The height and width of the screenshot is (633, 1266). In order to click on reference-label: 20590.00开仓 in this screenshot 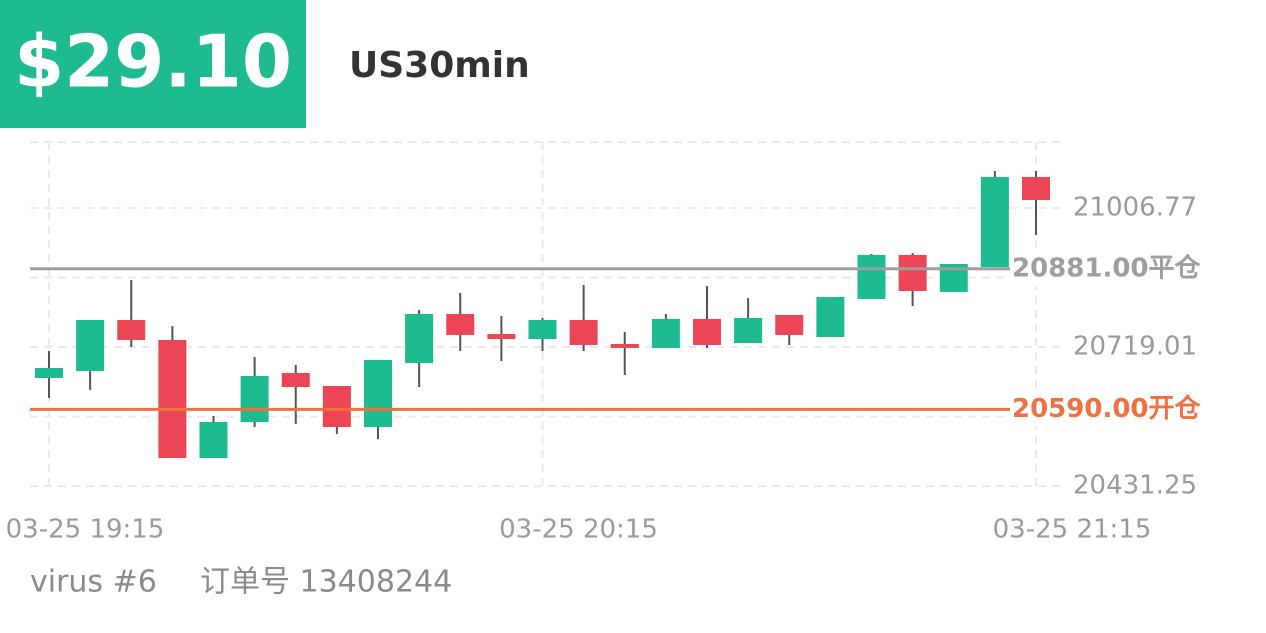, I will do `click(1107, 408)`.